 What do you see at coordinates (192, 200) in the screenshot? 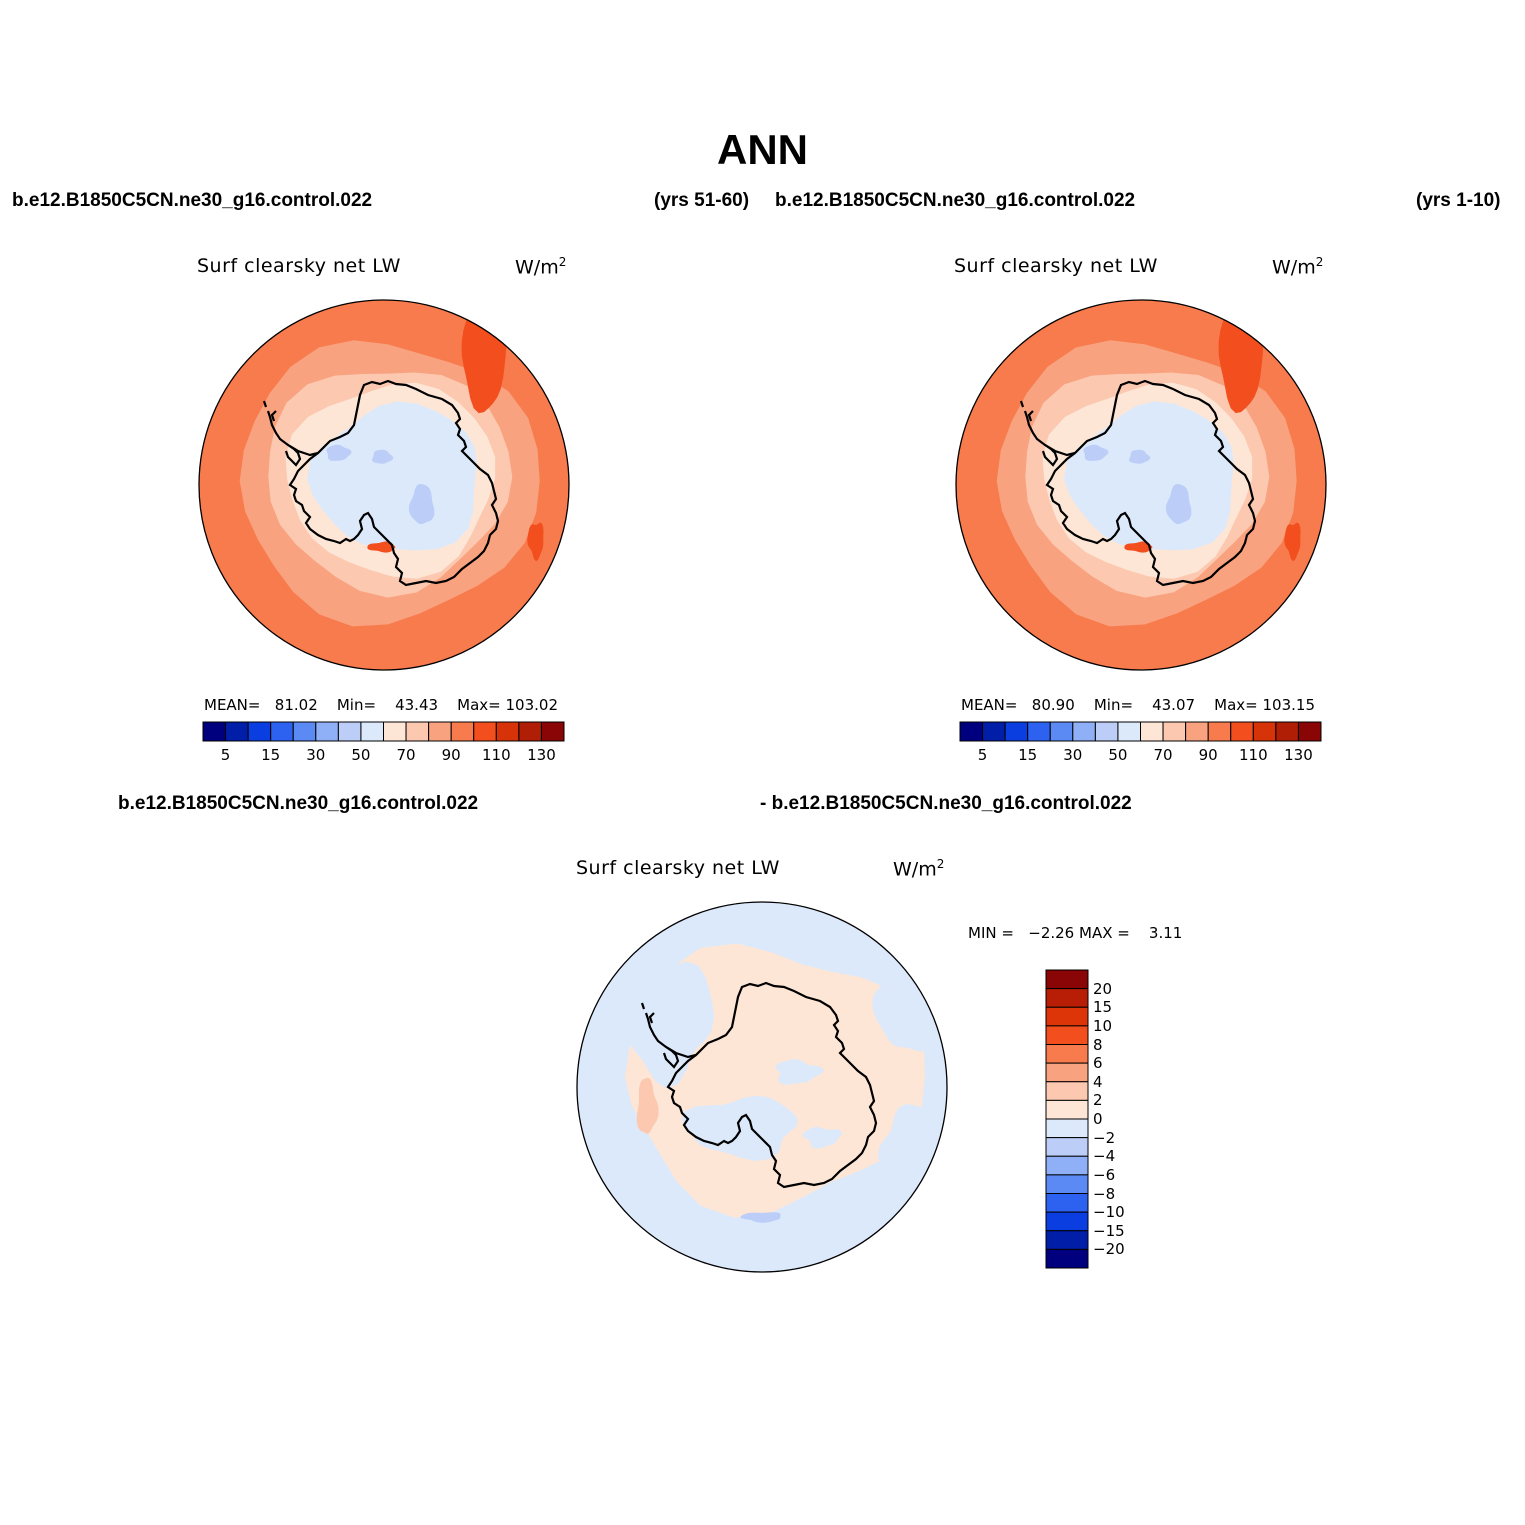
I see `panel1-case-name: b.e12.B1850C5CN.ne30_g16.control.022` at bounding box center [192, 200].